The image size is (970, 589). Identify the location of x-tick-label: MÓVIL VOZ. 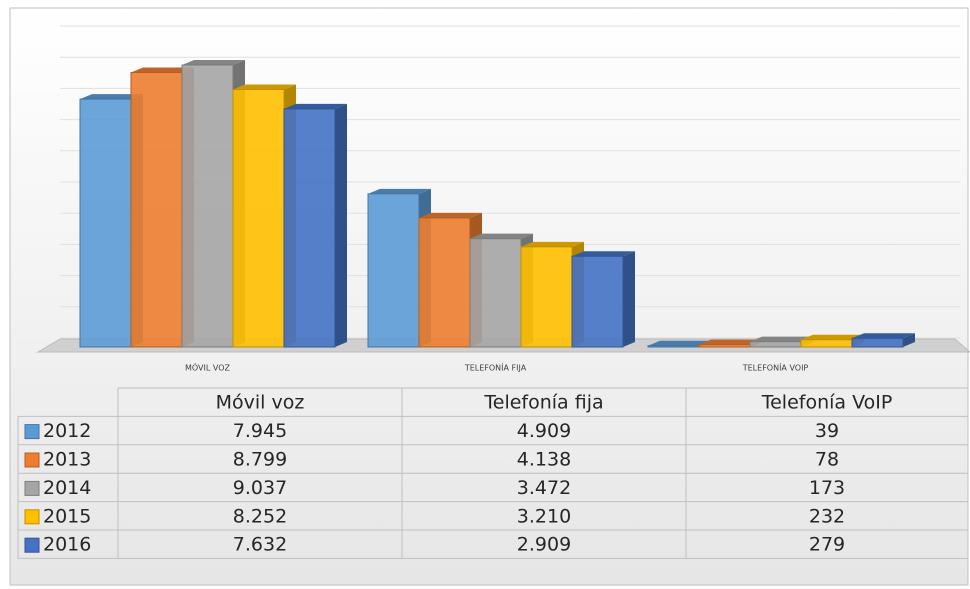
(208, 367).